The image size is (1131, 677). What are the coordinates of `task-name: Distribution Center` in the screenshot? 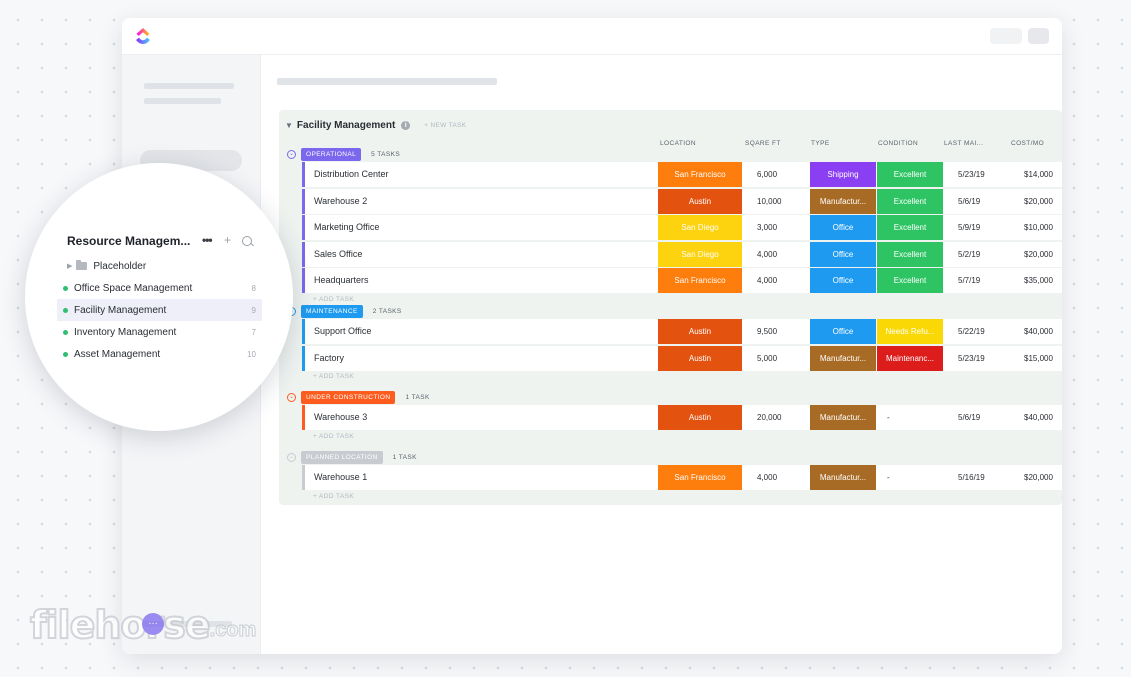 It's located at (351, 174).